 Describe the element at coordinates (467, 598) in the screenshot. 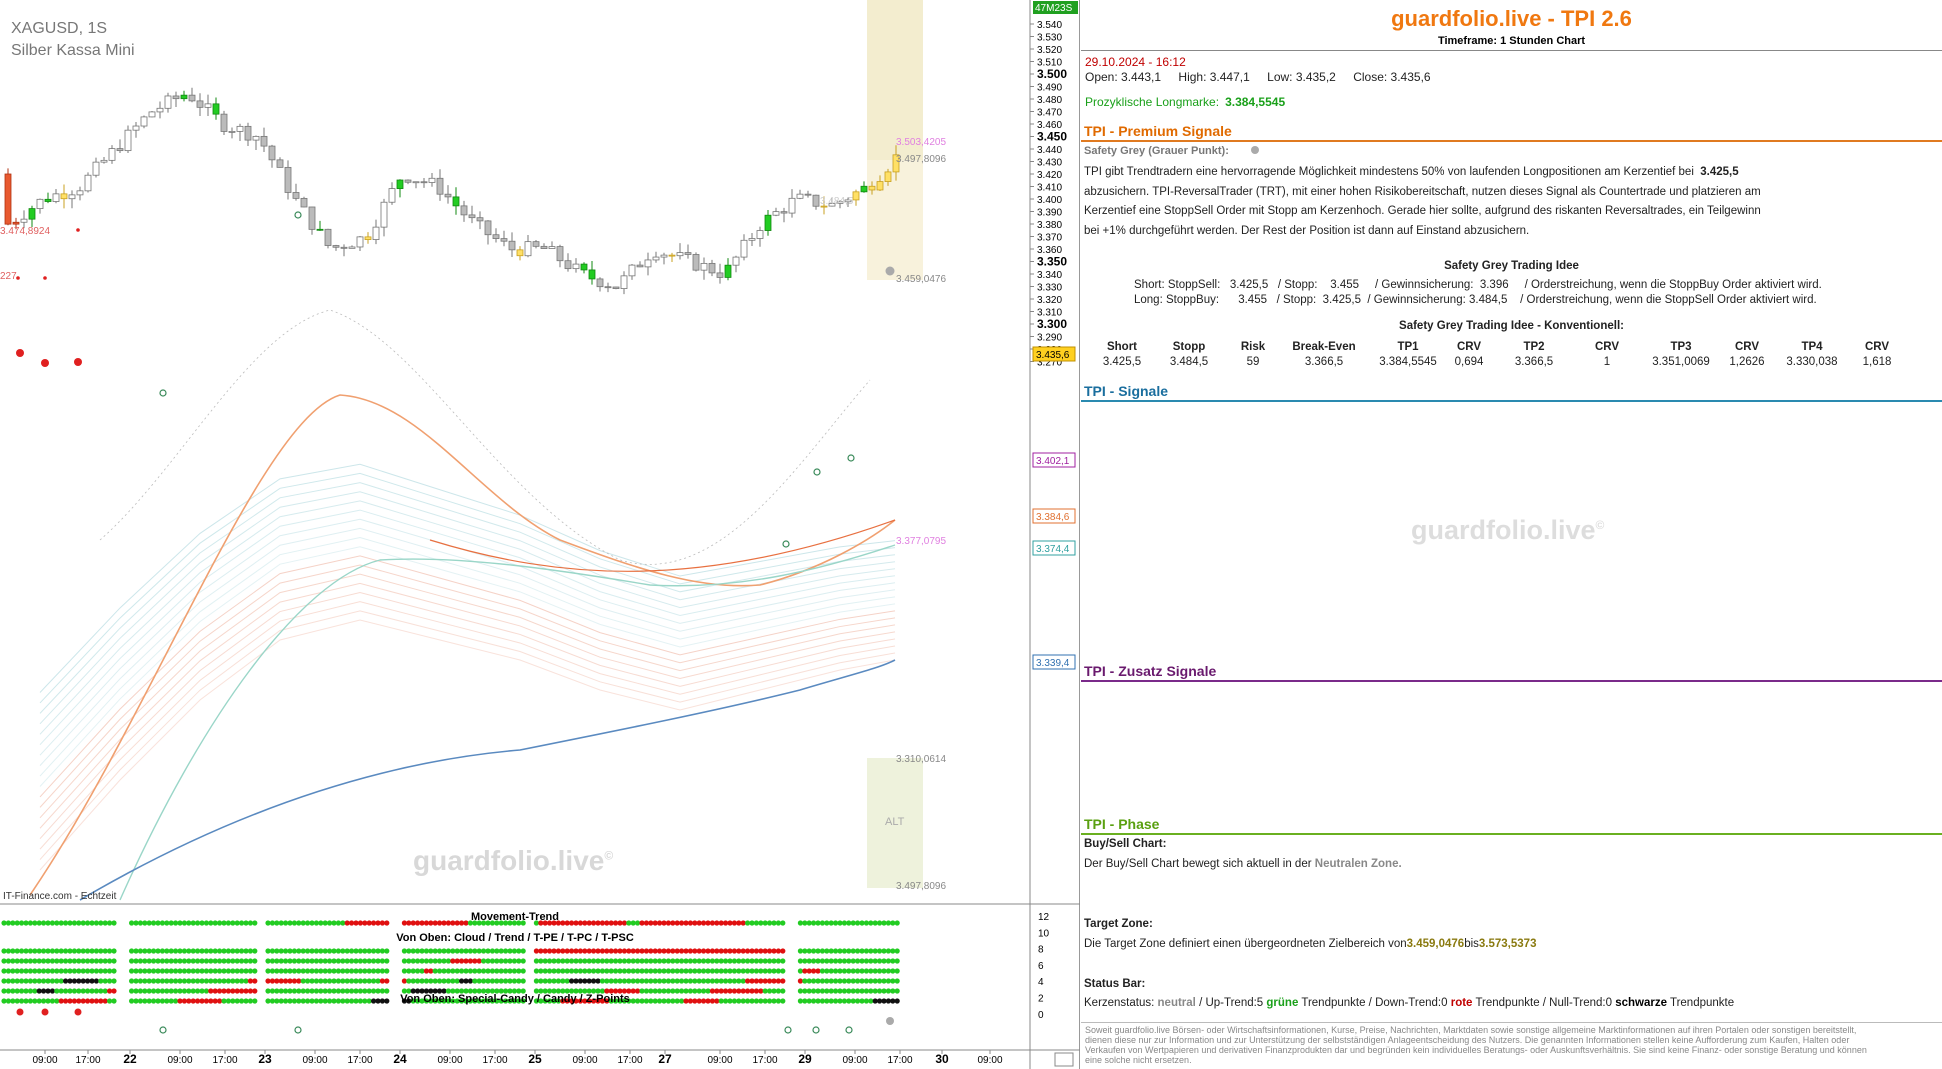

I see `ma-line` at that location.